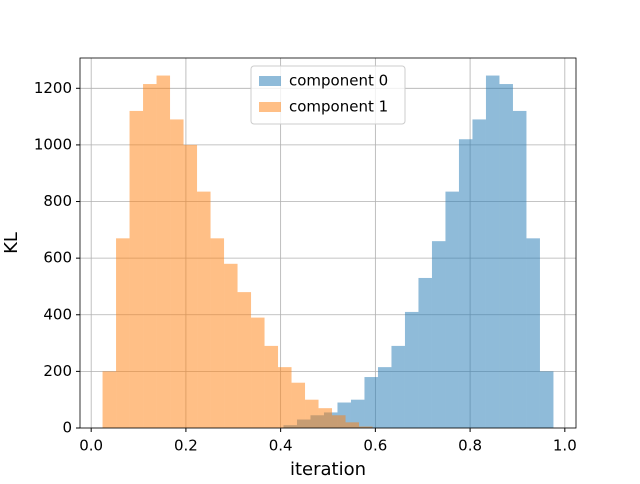  I want to click on y-tick-label: 1000, so click(53, 144).